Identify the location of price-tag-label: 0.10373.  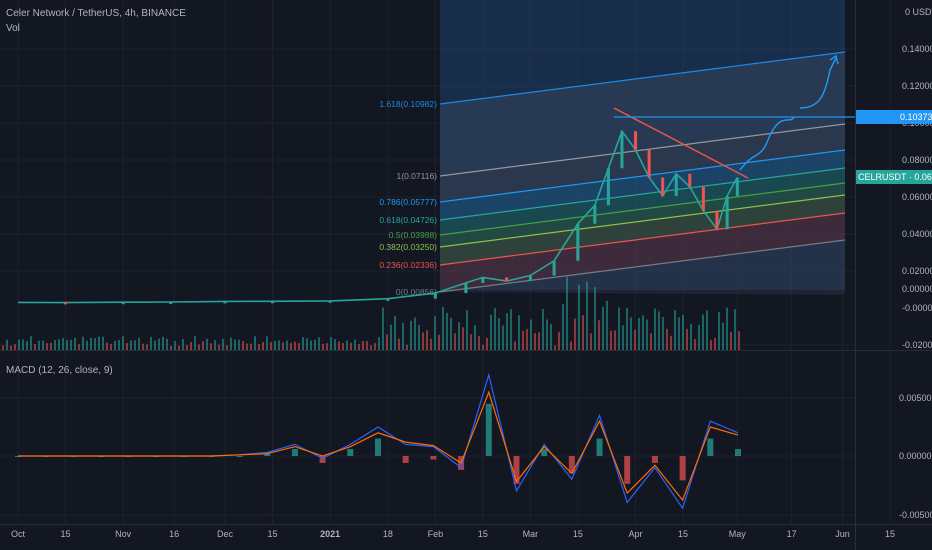
(916, 117).